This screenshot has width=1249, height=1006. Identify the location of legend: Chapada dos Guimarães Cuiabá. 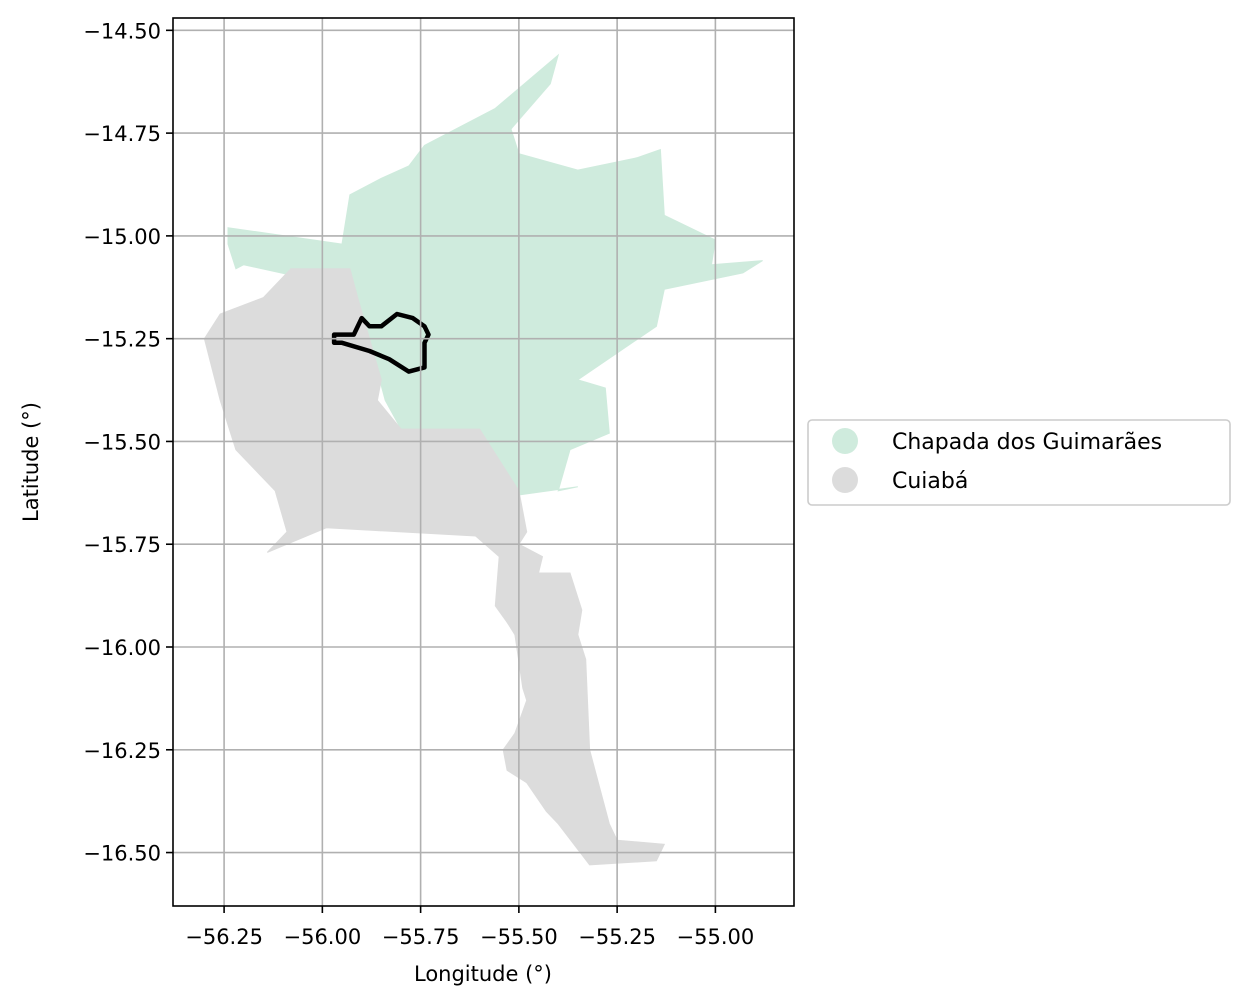
(1019, 462).